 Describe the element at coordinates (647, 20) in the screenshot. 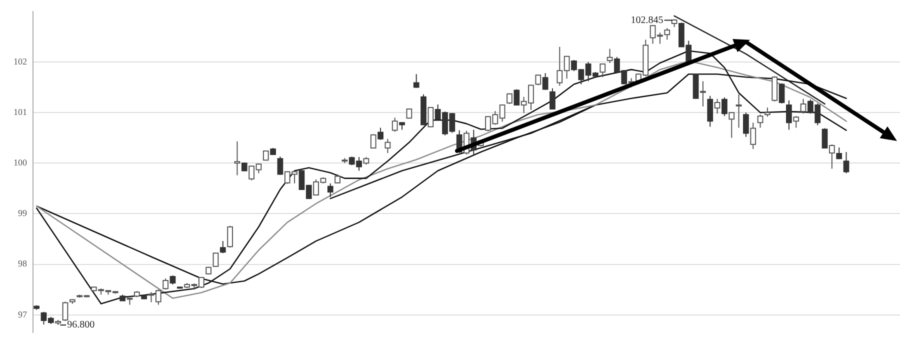

I see `annotation: 102.845` at that location.